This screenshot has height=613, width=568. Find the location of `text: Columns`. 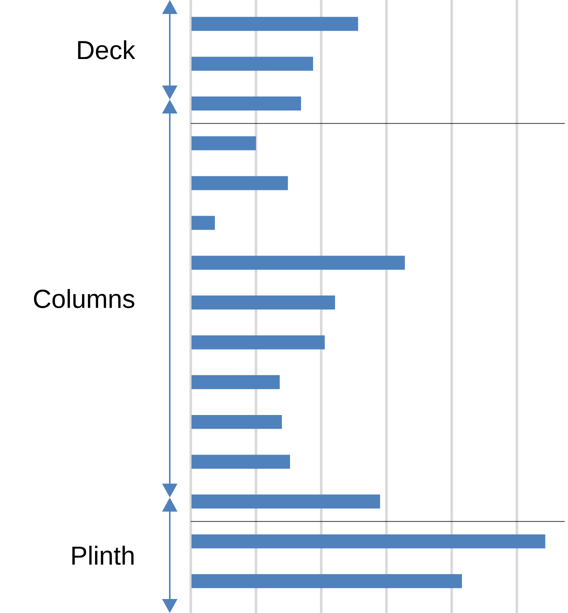

text: Columns is located at coordinates (84, 298).